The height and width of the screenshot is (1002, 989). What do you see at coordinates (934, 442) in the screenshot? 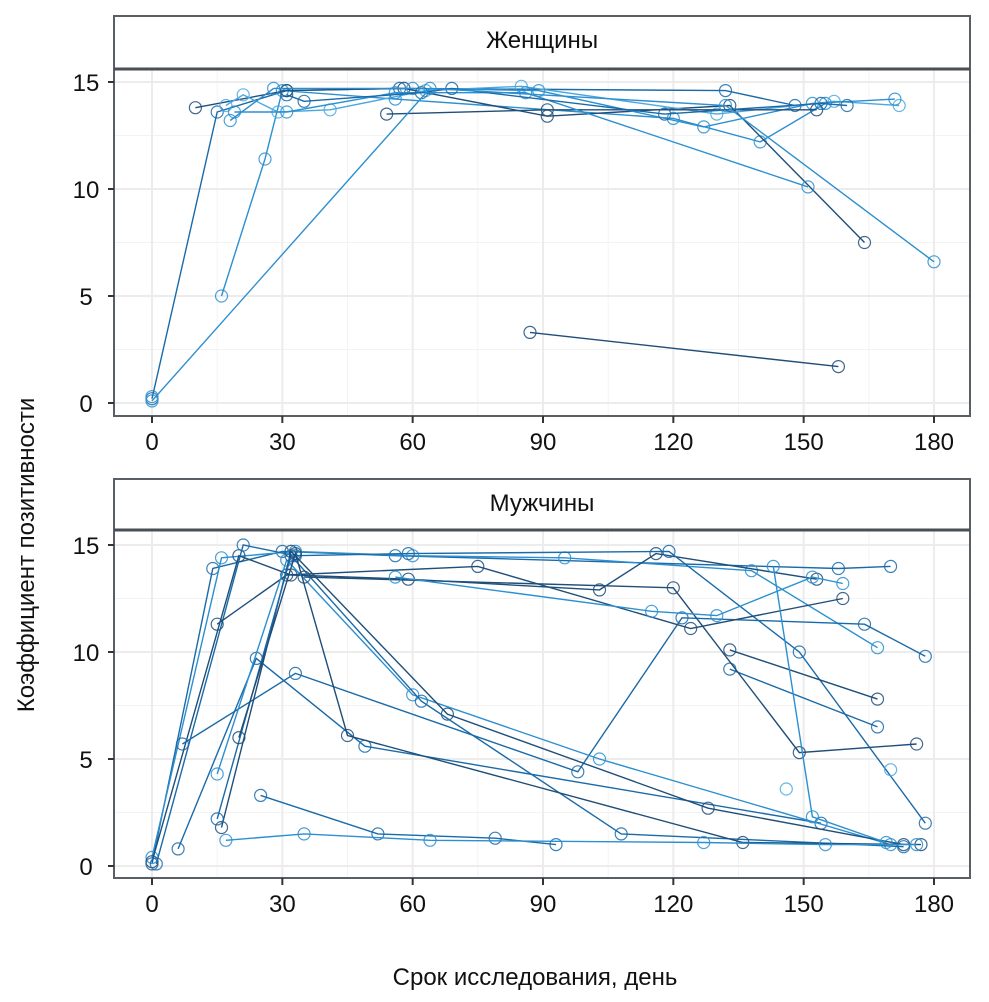
I see `x-tick-label: 180` at bounding box center [934, 442].